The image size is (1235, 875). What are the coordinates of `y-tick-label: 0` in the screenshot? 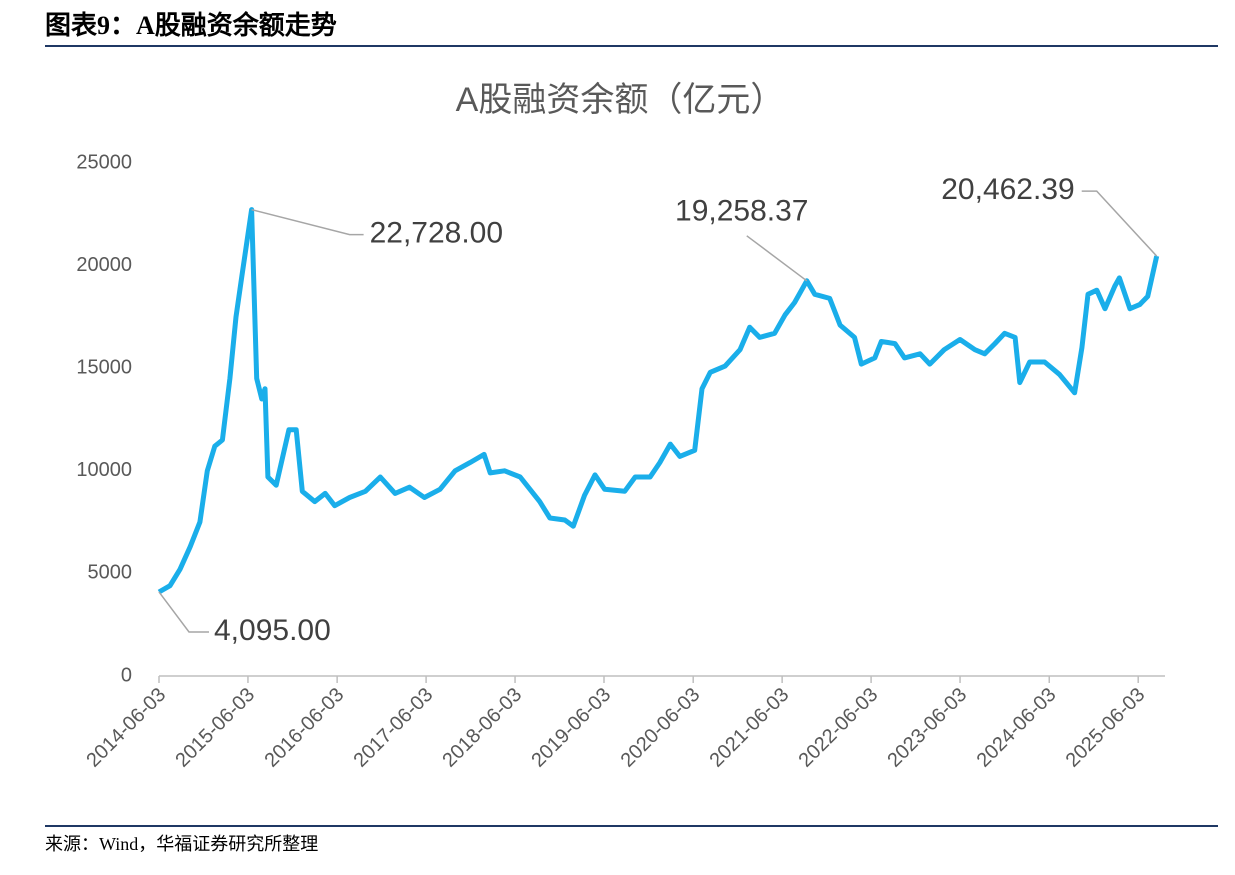 It's located at (126, 675).